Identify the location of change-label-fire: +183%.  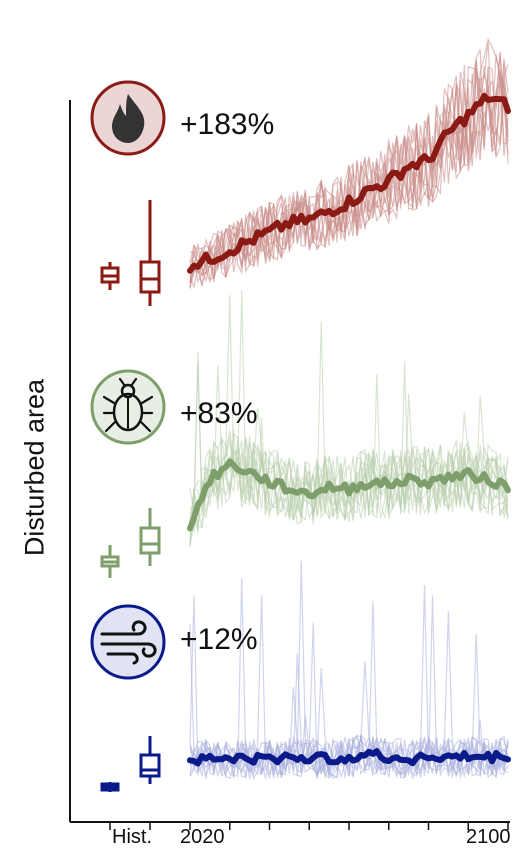
(227, 124).